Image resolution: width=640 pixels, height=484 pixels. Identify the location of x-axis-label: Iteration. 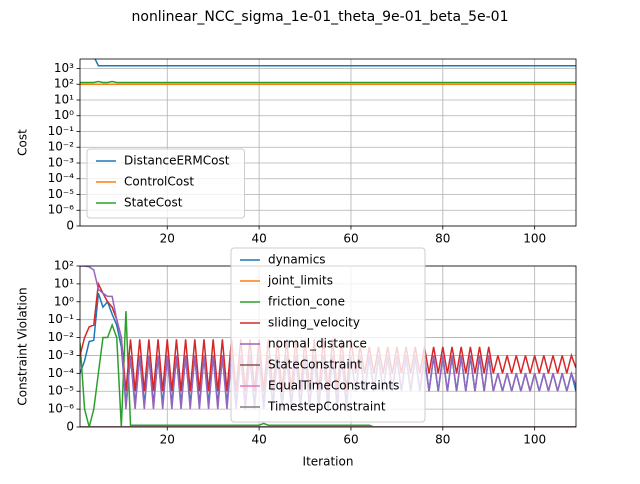
(328, 462).